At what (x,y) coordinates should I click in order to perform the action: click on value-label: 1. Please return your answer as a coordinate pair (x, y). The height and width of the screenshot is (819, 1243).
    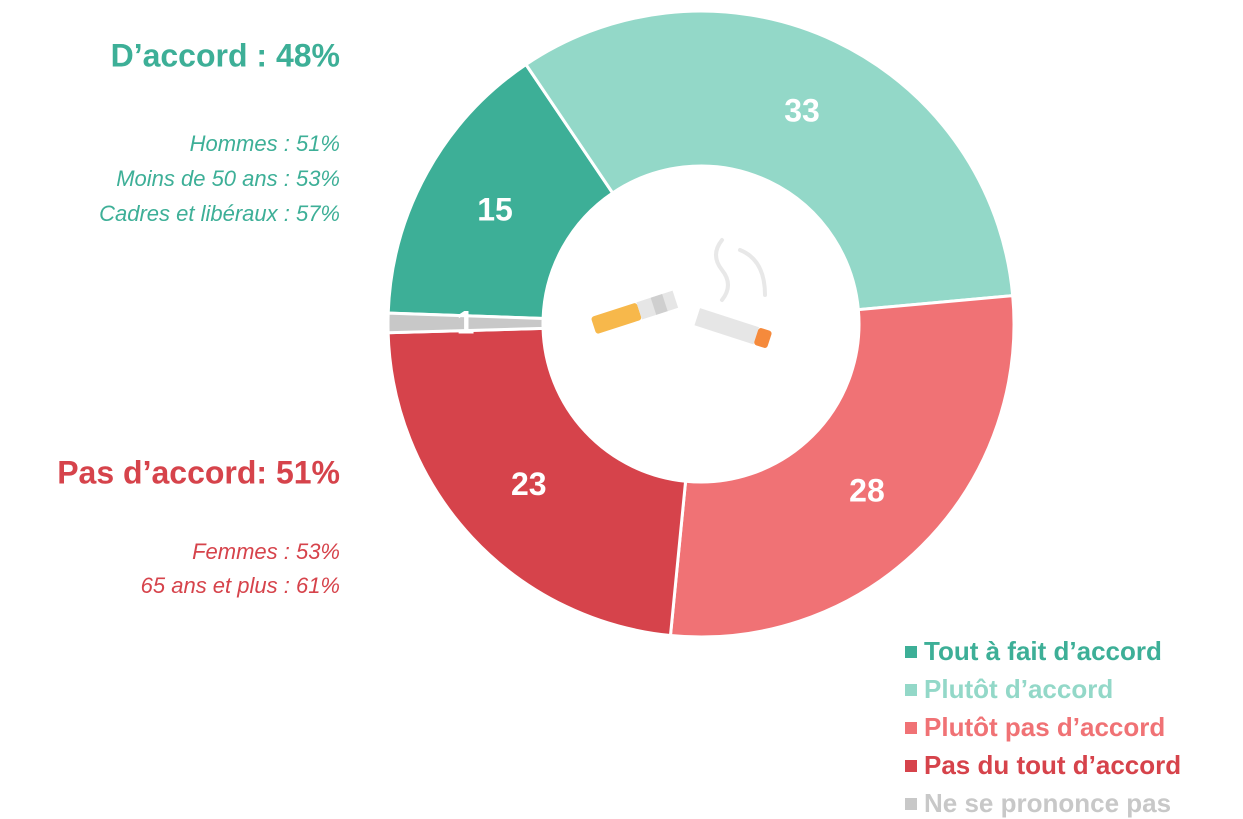
    Looking at the image, I should click on (466, 323).